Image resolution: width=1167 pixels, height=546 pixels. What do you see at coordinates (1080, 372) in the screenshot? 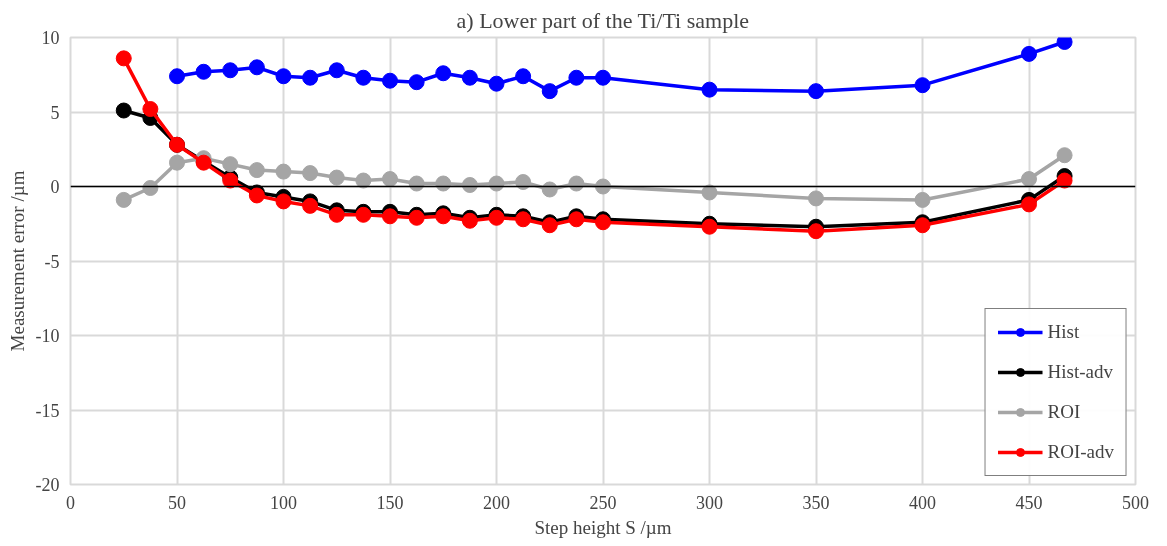
I see `legend-label: Hist-adv` at bounding box center [1080, 372].